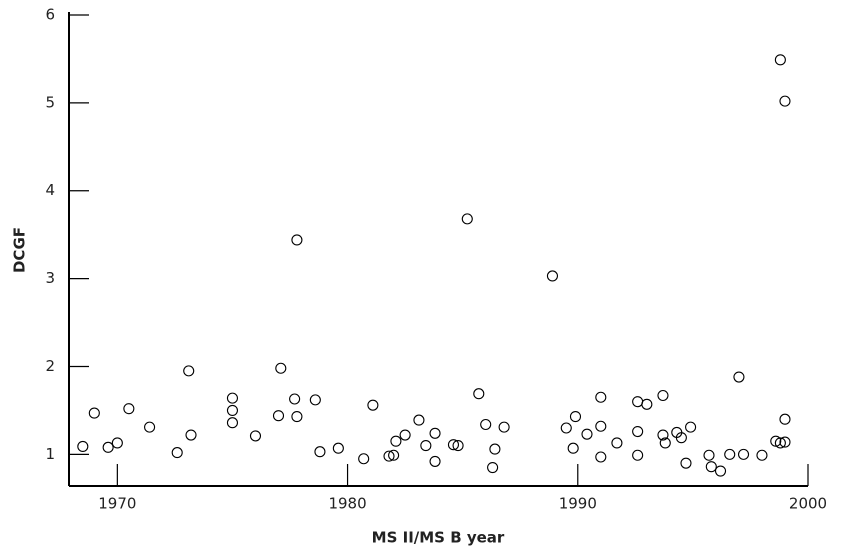 Image resolution: width=841 pixels, height=556 pixels. I want to click on x-tick-label: 1990, so click(578, 504).